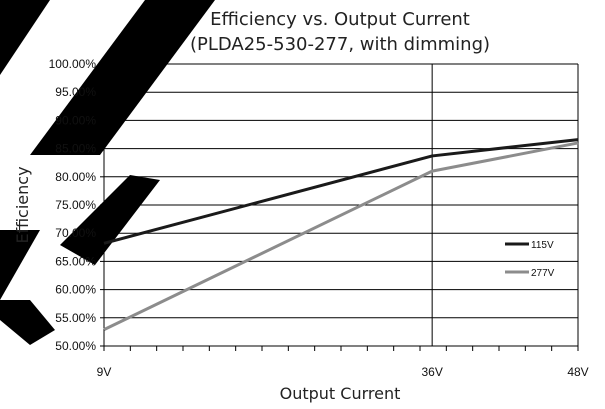 This screenshot has height=409, width=605. What do you see at coordinates (75, 149) in the screenshot?
I see `y-tick-label: 85.00%` at bounding box center [75, 149].